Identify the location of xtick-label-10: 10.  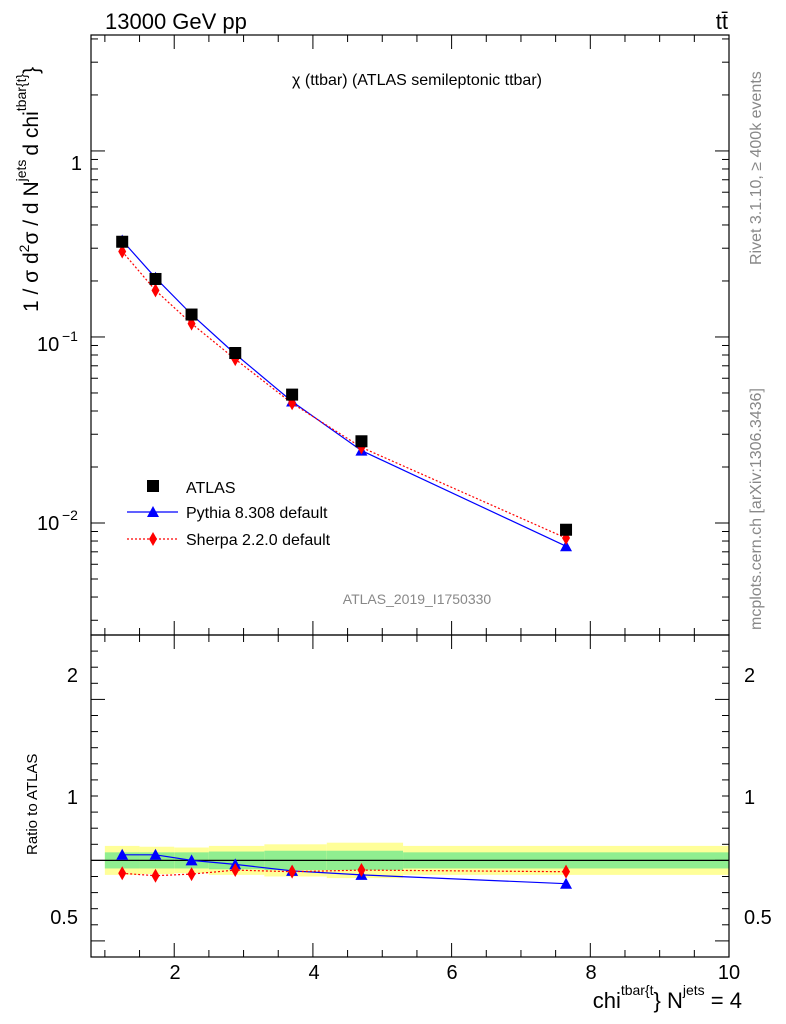
(729, 973).